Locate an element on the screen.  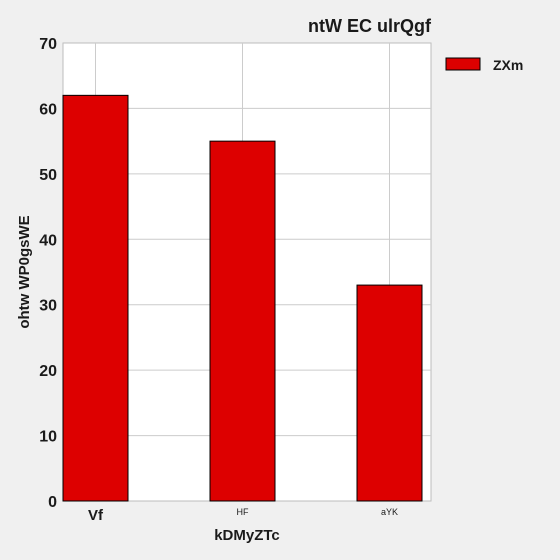
legend-label: ZXm is located at coordinates (508, 65).